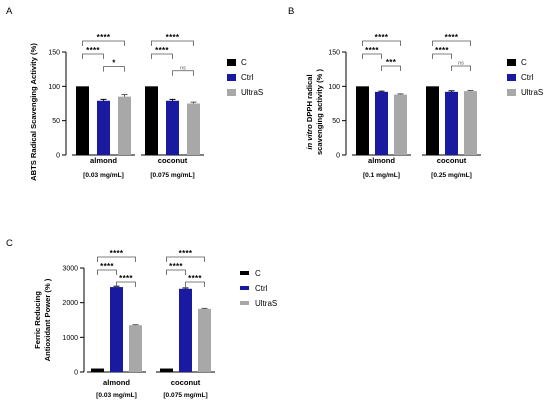 The image size is (550, 401). I want to click on panel-label-c: C, so click(9, 243).